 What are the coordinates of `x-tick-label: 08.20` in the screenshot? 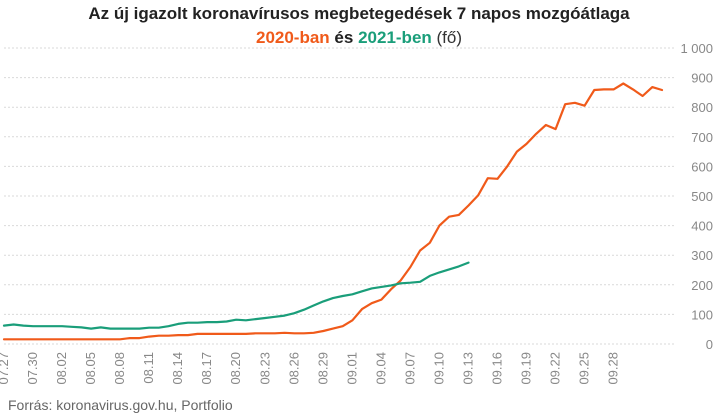 It's located at (235, 368).